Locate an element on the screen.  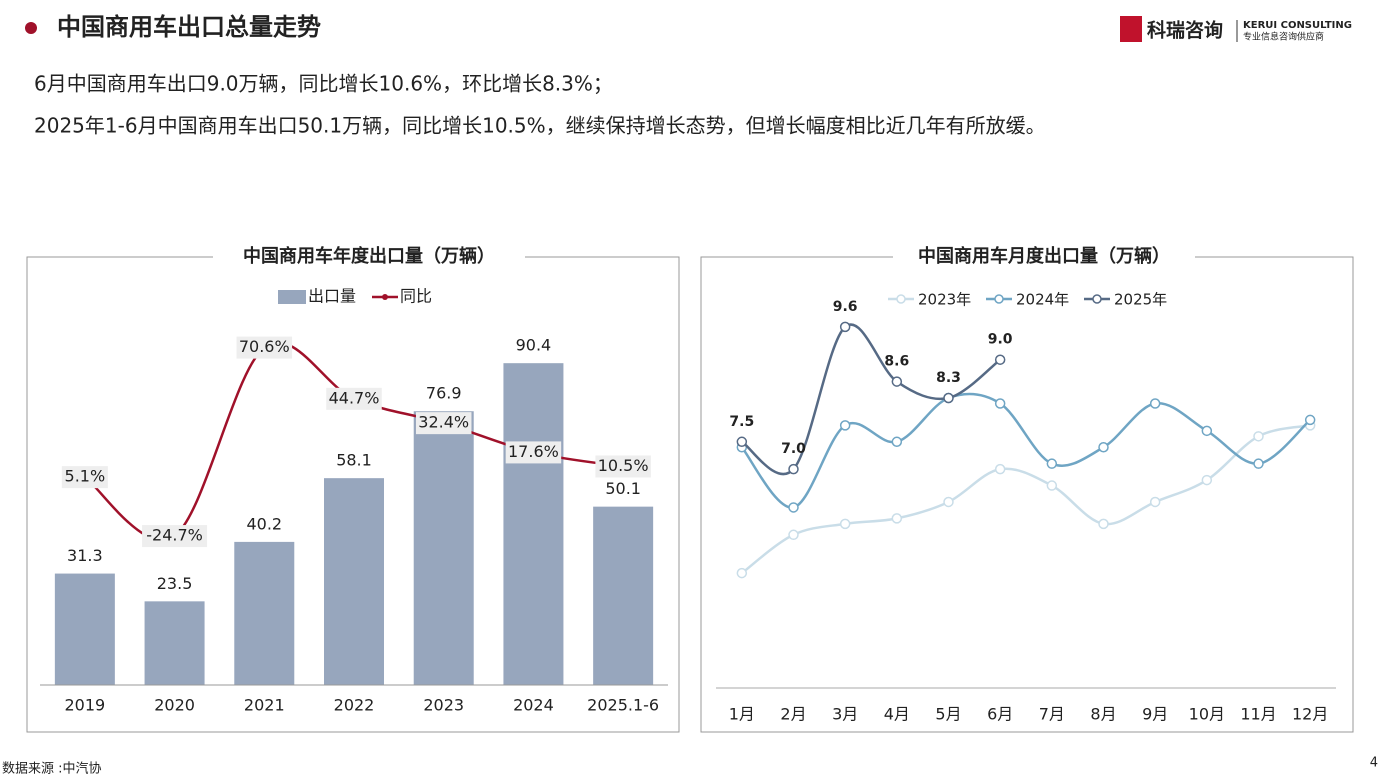
page-title: 中国商用车出口总量走势 is located at coordinates (189, 27).